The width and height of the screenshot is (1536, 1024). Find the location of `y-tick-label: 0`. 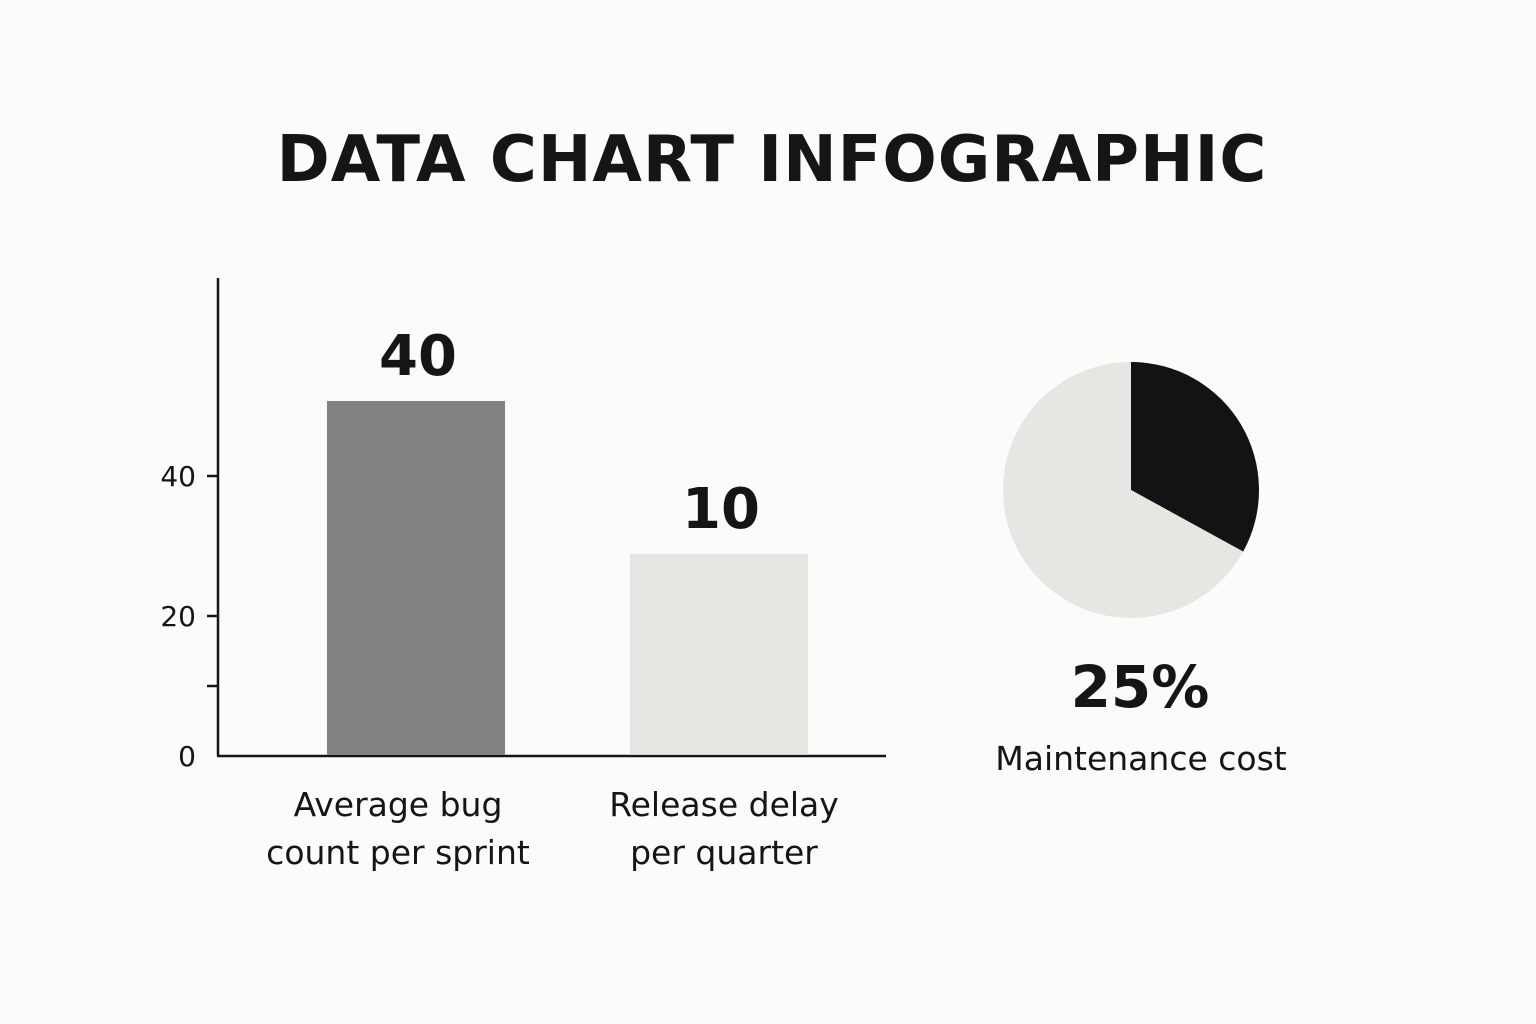

y-tick-label: 0 is located at coordinates (187, 756).